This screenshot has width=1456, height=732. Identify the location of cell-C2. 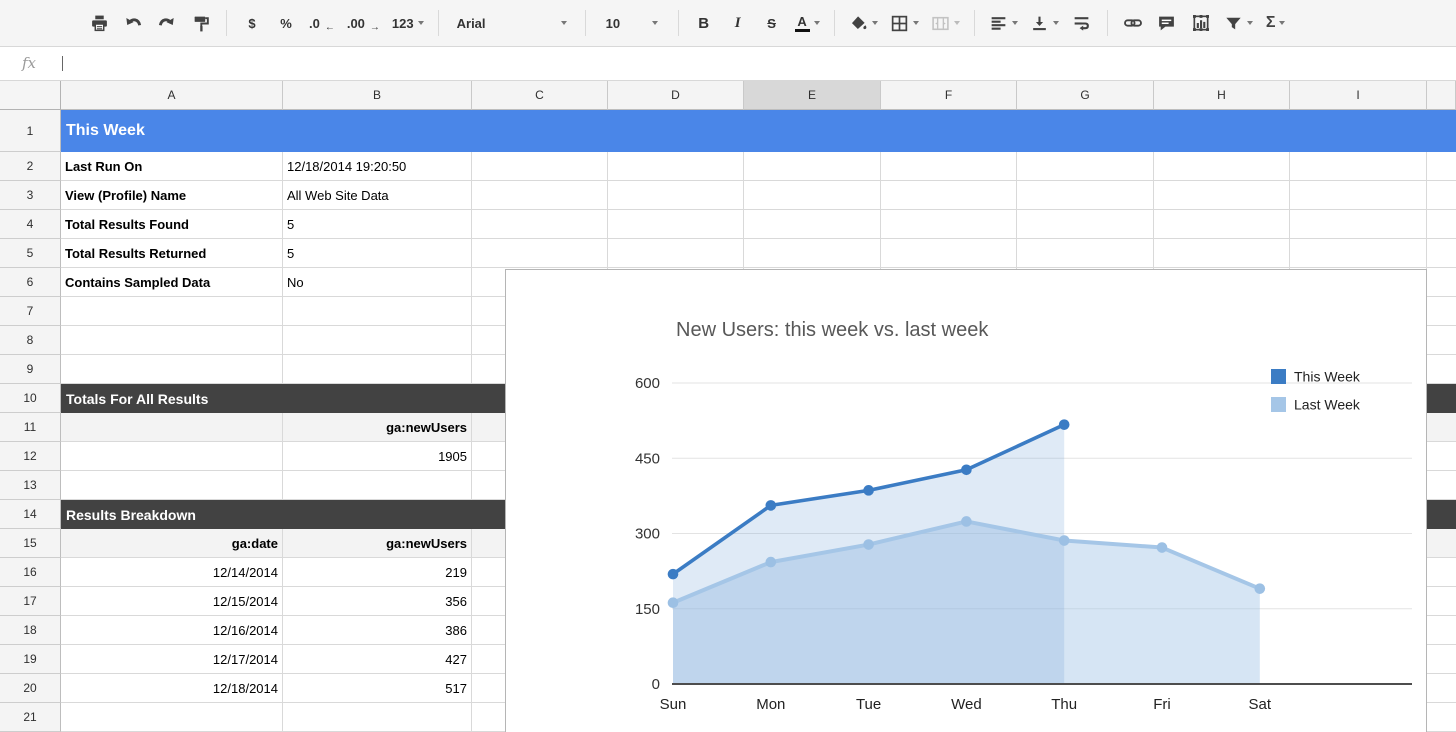
(540, 166).